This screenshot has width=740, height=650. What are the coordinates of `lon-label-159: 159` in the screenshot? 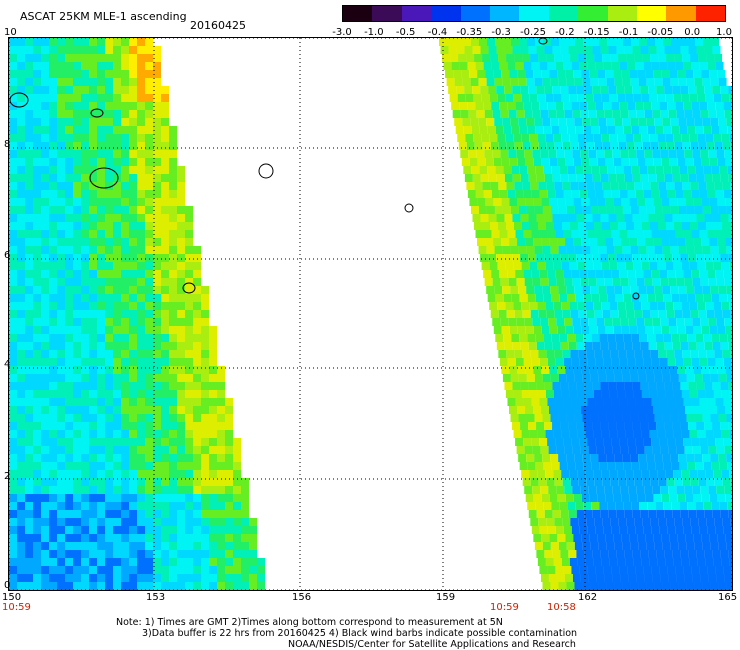 It's located at (446, 597).